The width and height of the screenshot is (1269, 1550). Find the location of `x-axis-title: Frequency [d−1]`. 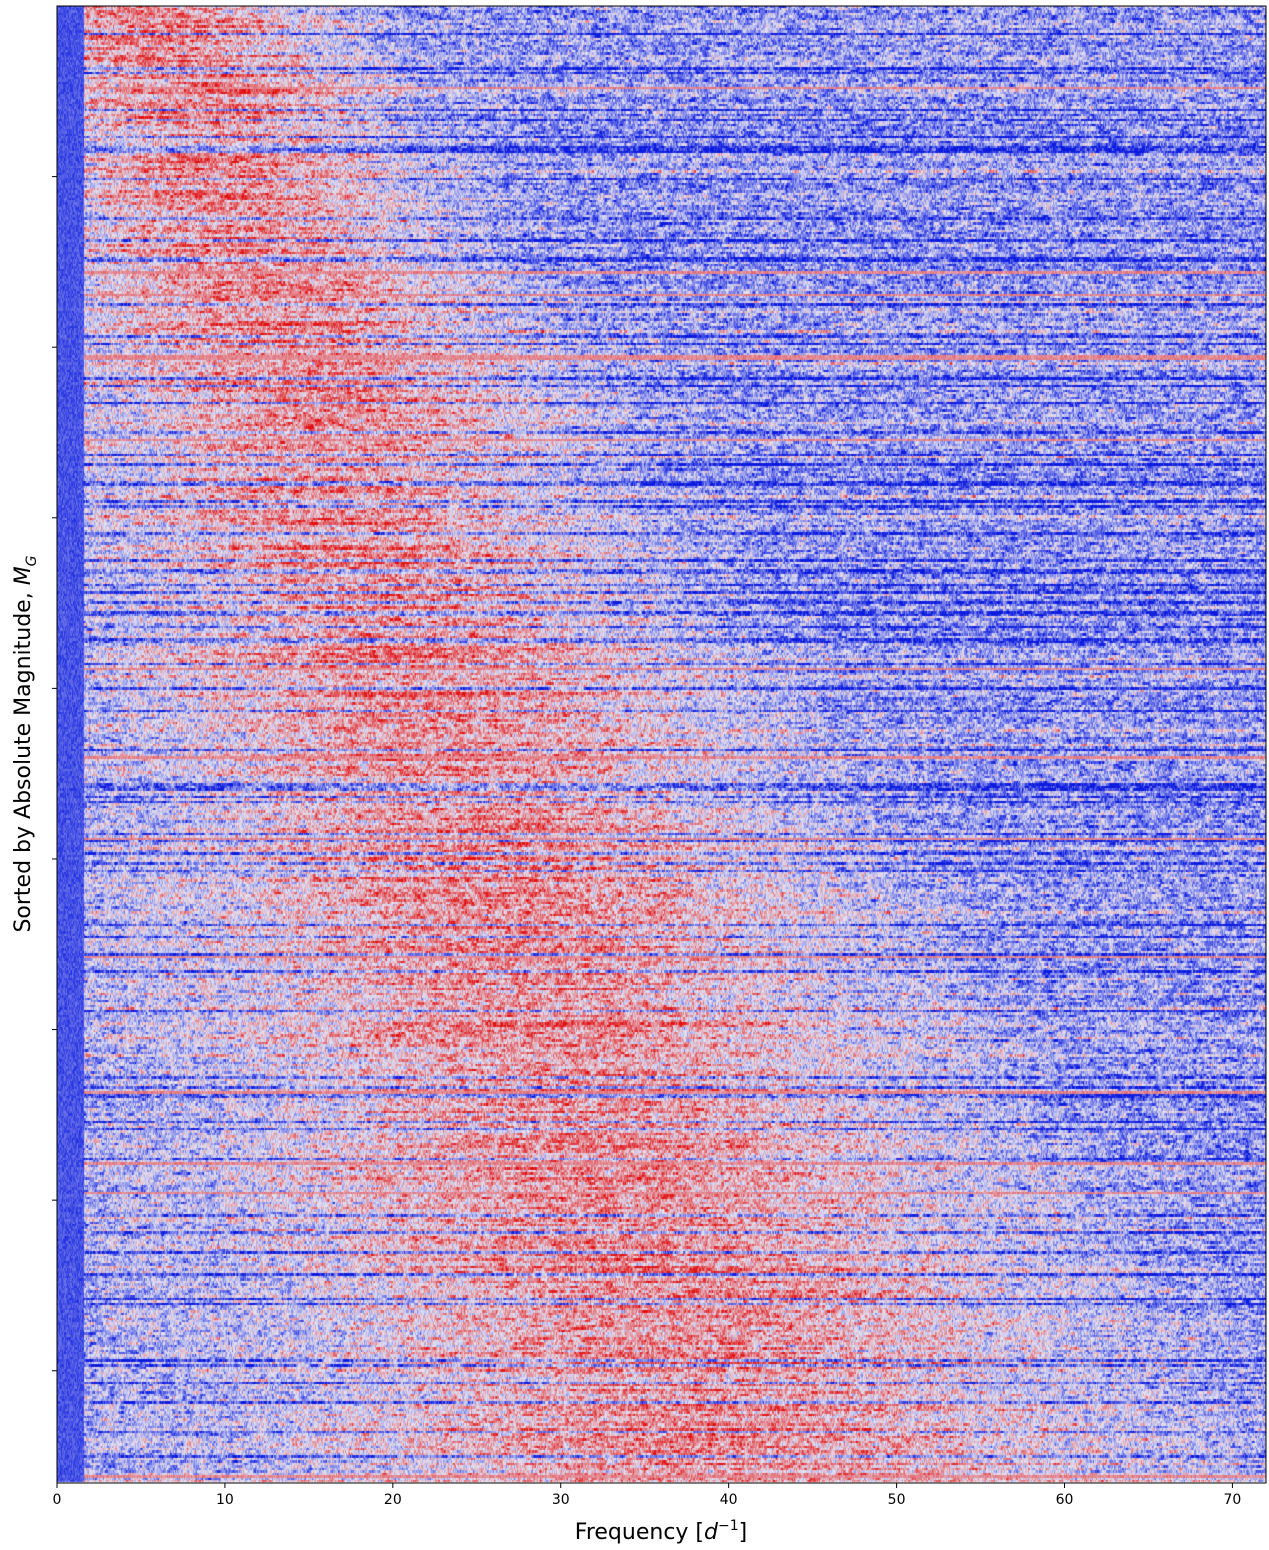

x-axis-title: Frequency [d−1] is located at coordinates (661, 1531).